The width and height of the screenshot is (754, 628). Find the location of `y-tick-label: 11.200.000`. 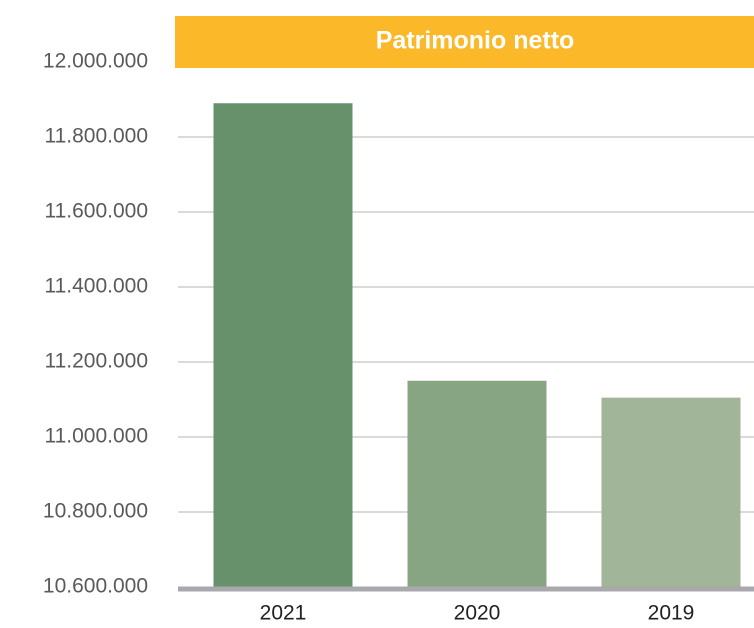

y-tick-label: 11.200.000 is located at coordinates (96, 361).